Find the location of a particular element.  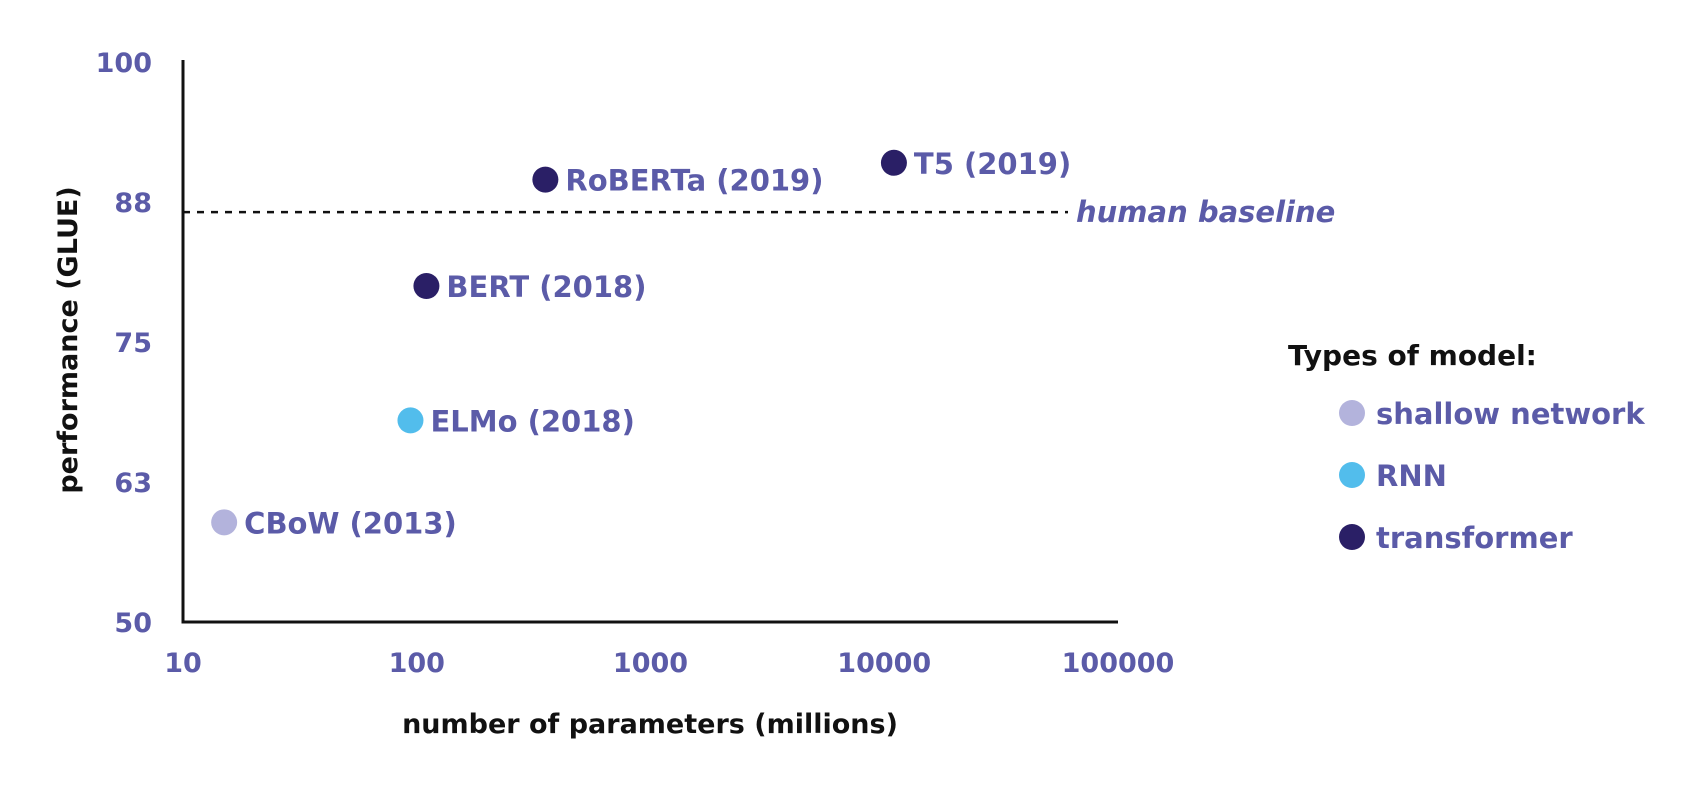

legend-label: shallow network is located at coordinates (1510, 414).